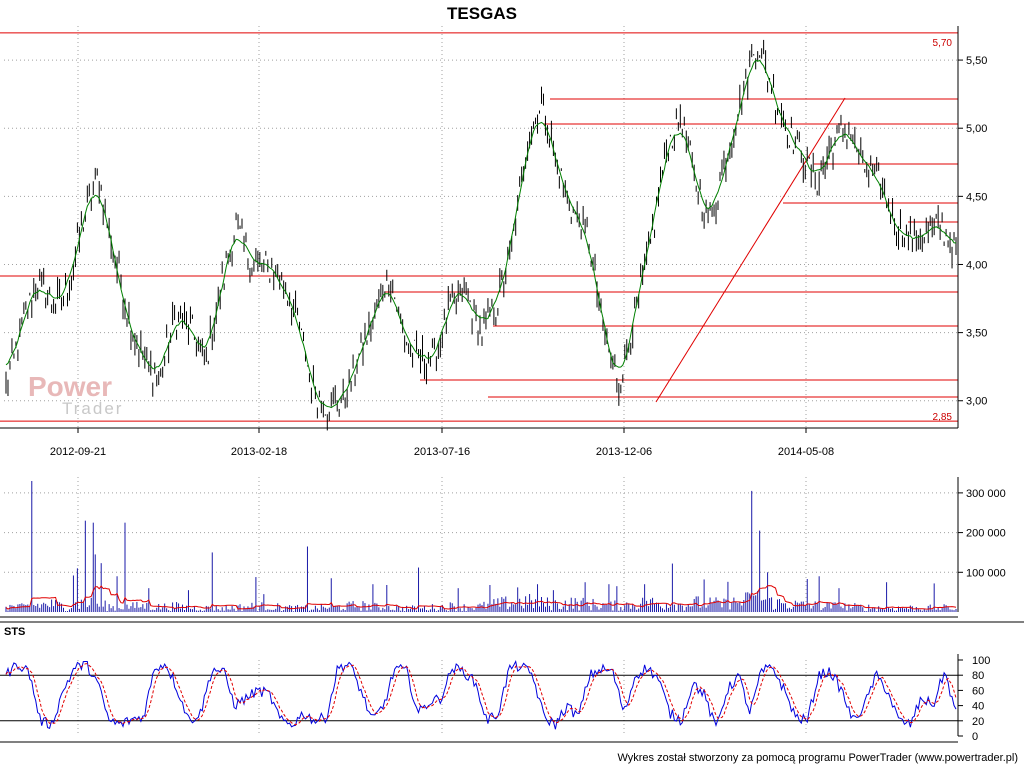 Image resolution: width=1024 pixels, height=768 pixels. What do you see at coordinates (986, 494) in the screenshot?
I see `volume-y-tick-label: 300 000` at bounding box center [986, 494].